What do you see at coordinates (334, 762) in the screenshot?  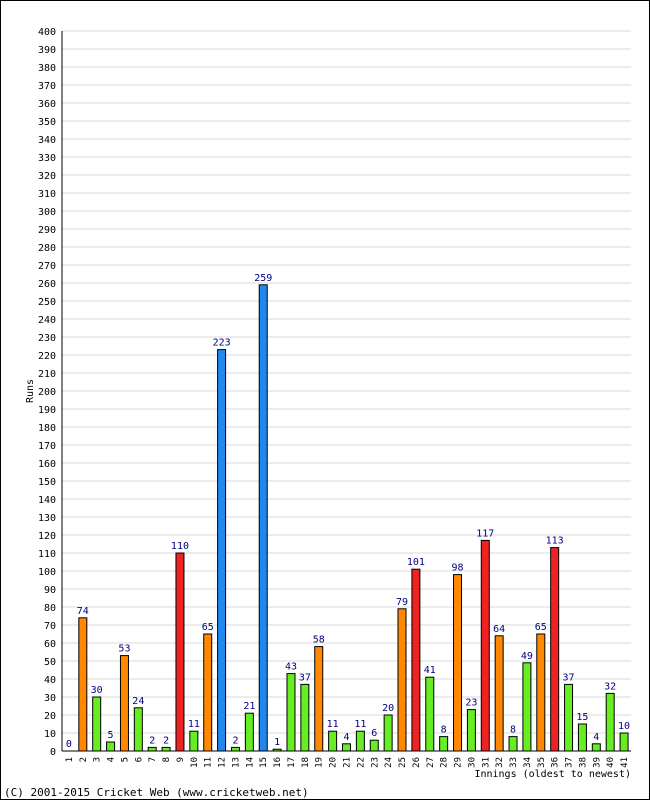 I see `x-tick-label: 20` at bounding box center [334, 762].